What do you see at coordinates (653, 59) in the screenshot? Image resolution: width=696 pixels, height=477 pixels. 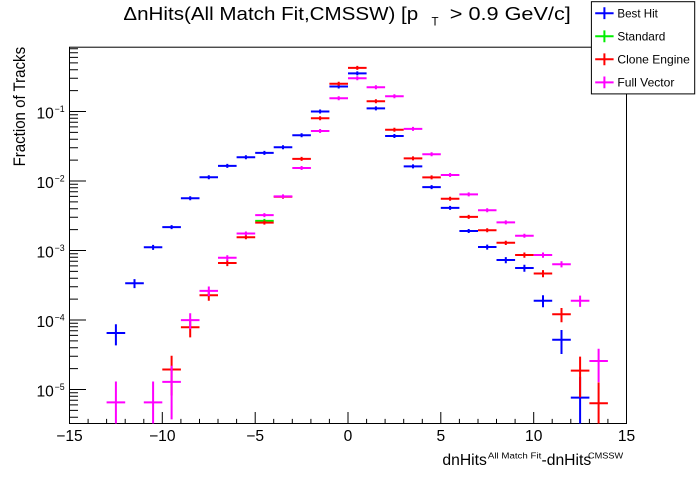 I see `svg-text: Clone Engine` at bounding box center [653, 59].